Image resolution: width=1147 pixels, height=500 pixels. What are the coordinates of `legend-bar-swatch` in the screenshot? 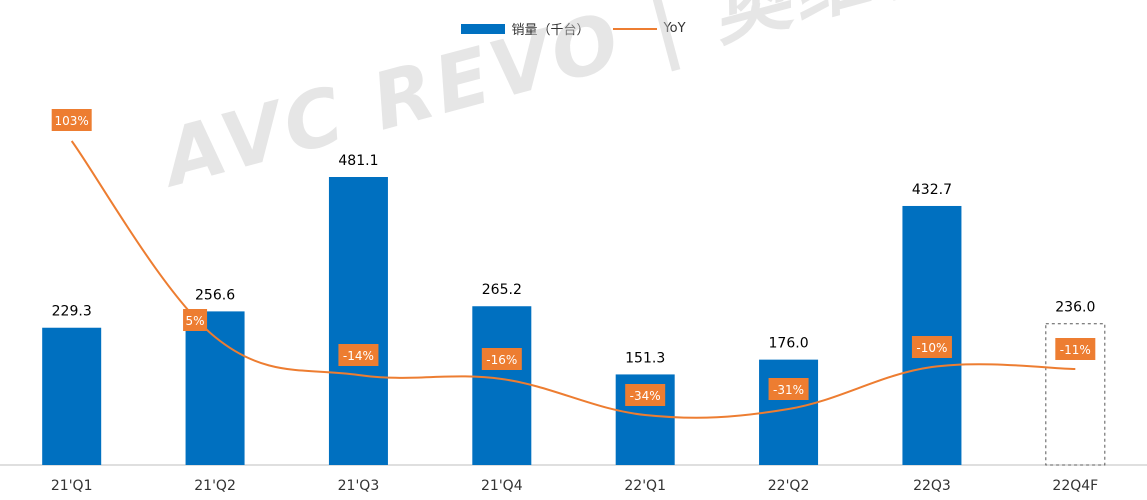 It's located at (483, 28).